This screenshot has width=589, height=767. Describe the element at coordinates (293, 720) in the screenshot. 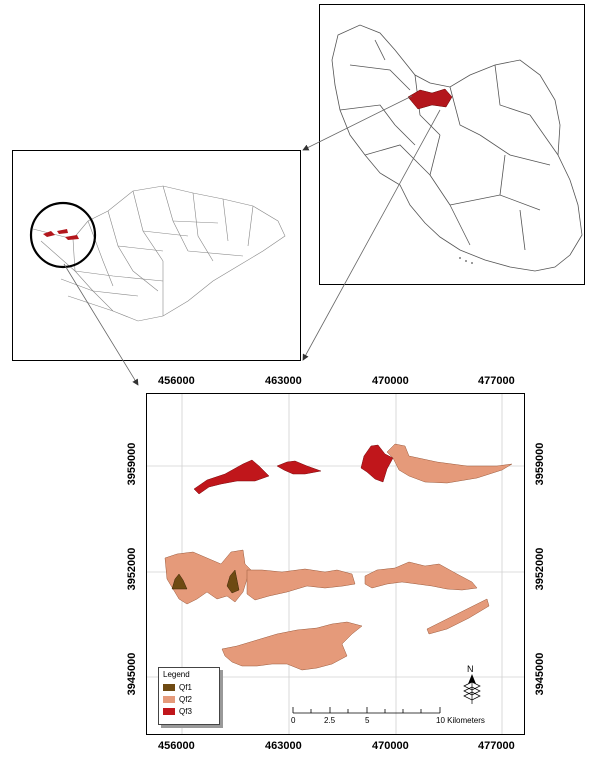

I see `scale-label-0: 0` at that location.